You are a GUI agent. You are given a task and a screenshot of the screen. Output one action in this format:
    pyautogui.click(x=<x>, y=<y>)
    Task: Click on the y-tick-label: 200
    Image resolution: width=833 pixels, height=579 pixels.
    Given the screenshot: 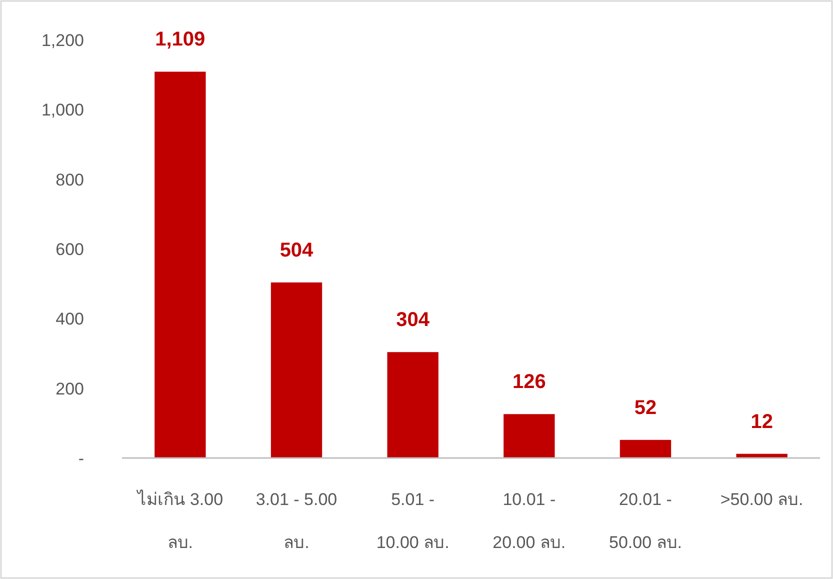 What is the action you would take?
    pyautogui.click(x=70, y=388)
    